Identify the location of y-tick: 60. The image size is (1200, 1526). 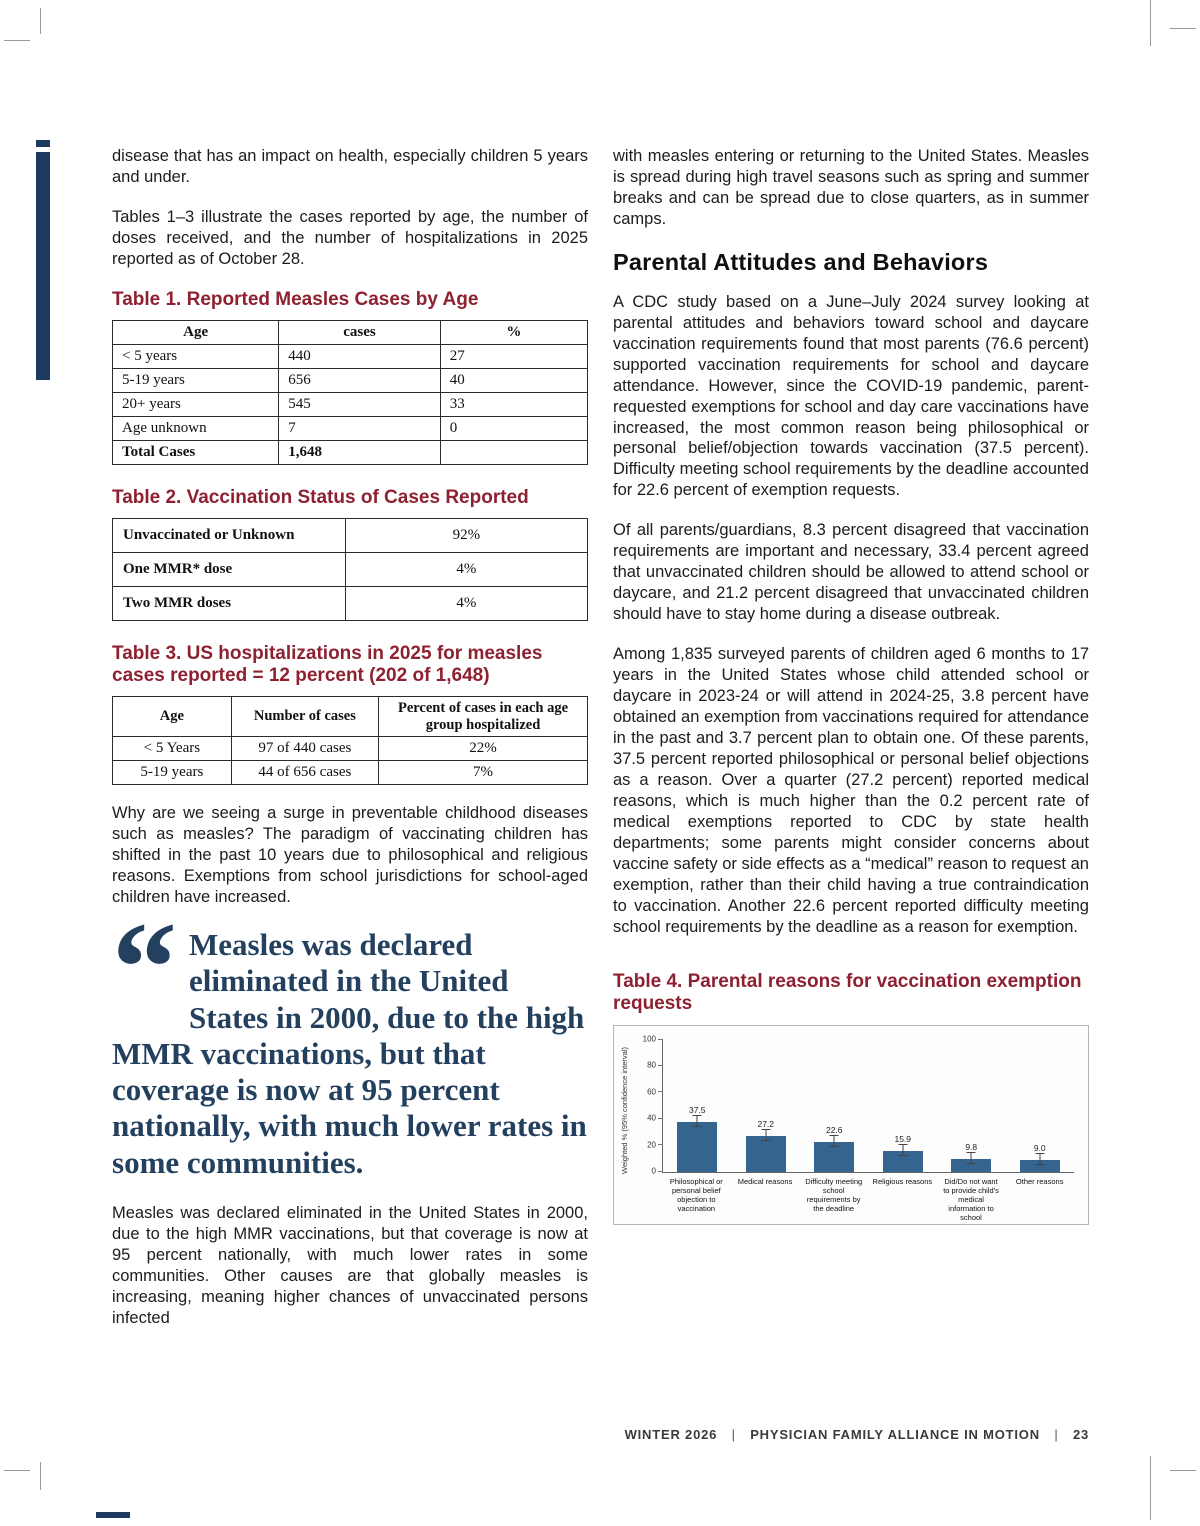
(655, 1091).